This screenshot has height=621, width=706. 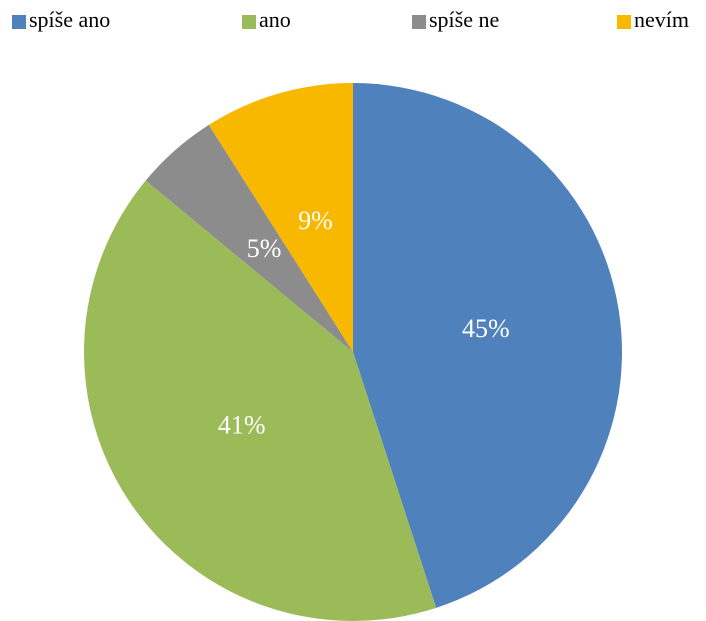 I want to click on legend-text: ano, so click(x=275, y=19).